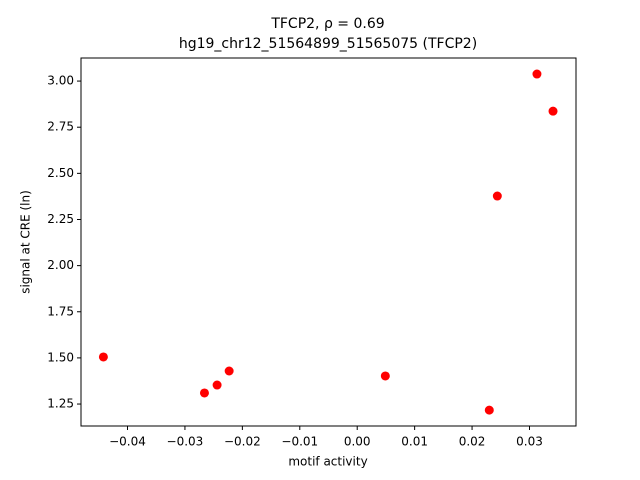 This screenshot has height=480, width=640. What do you see at coordinates (26, 242) in the screenshot?
I see `y-axis-label: signal at CRE (ln)` at bounding box center [26, 242].